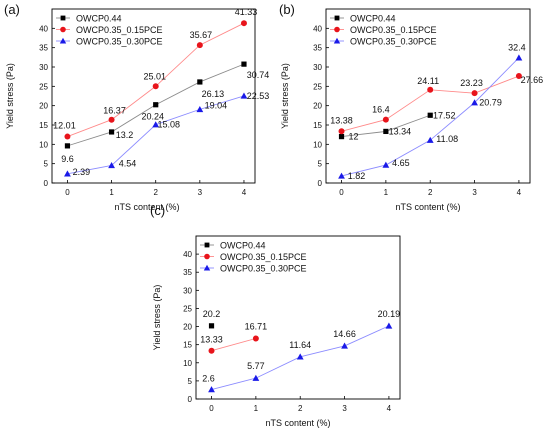 This screenshot has height=431, width=550. Describe the element at coordinates (200, 192) in the screenshot. I see `x-tick-label: 3` at that location.